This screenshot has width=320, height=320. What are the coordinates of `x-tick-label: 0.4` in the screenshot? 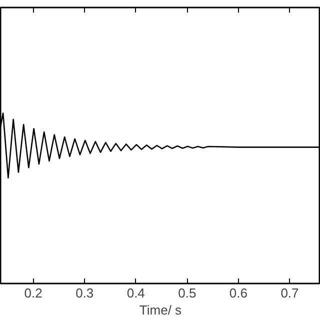 It's located at (135, 293).